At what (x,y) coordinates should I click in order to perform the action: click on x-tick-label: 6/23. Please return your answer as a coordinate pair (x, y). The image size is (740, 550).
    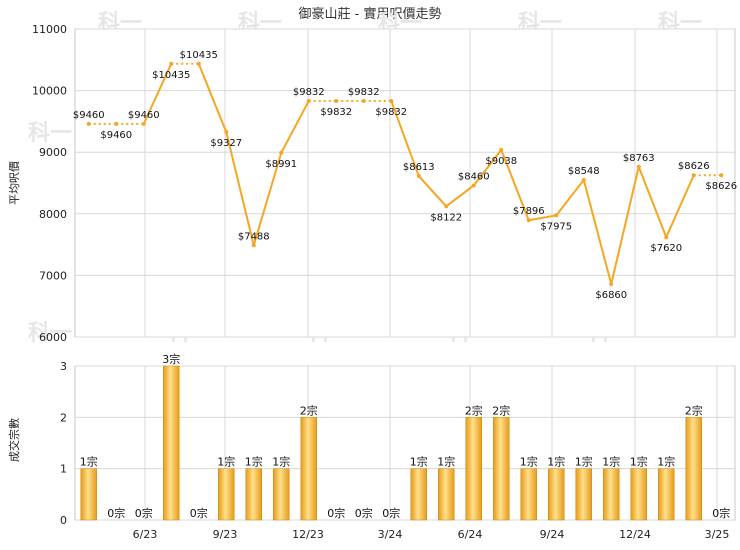
    Looking at the image, I should click on (145, 534).